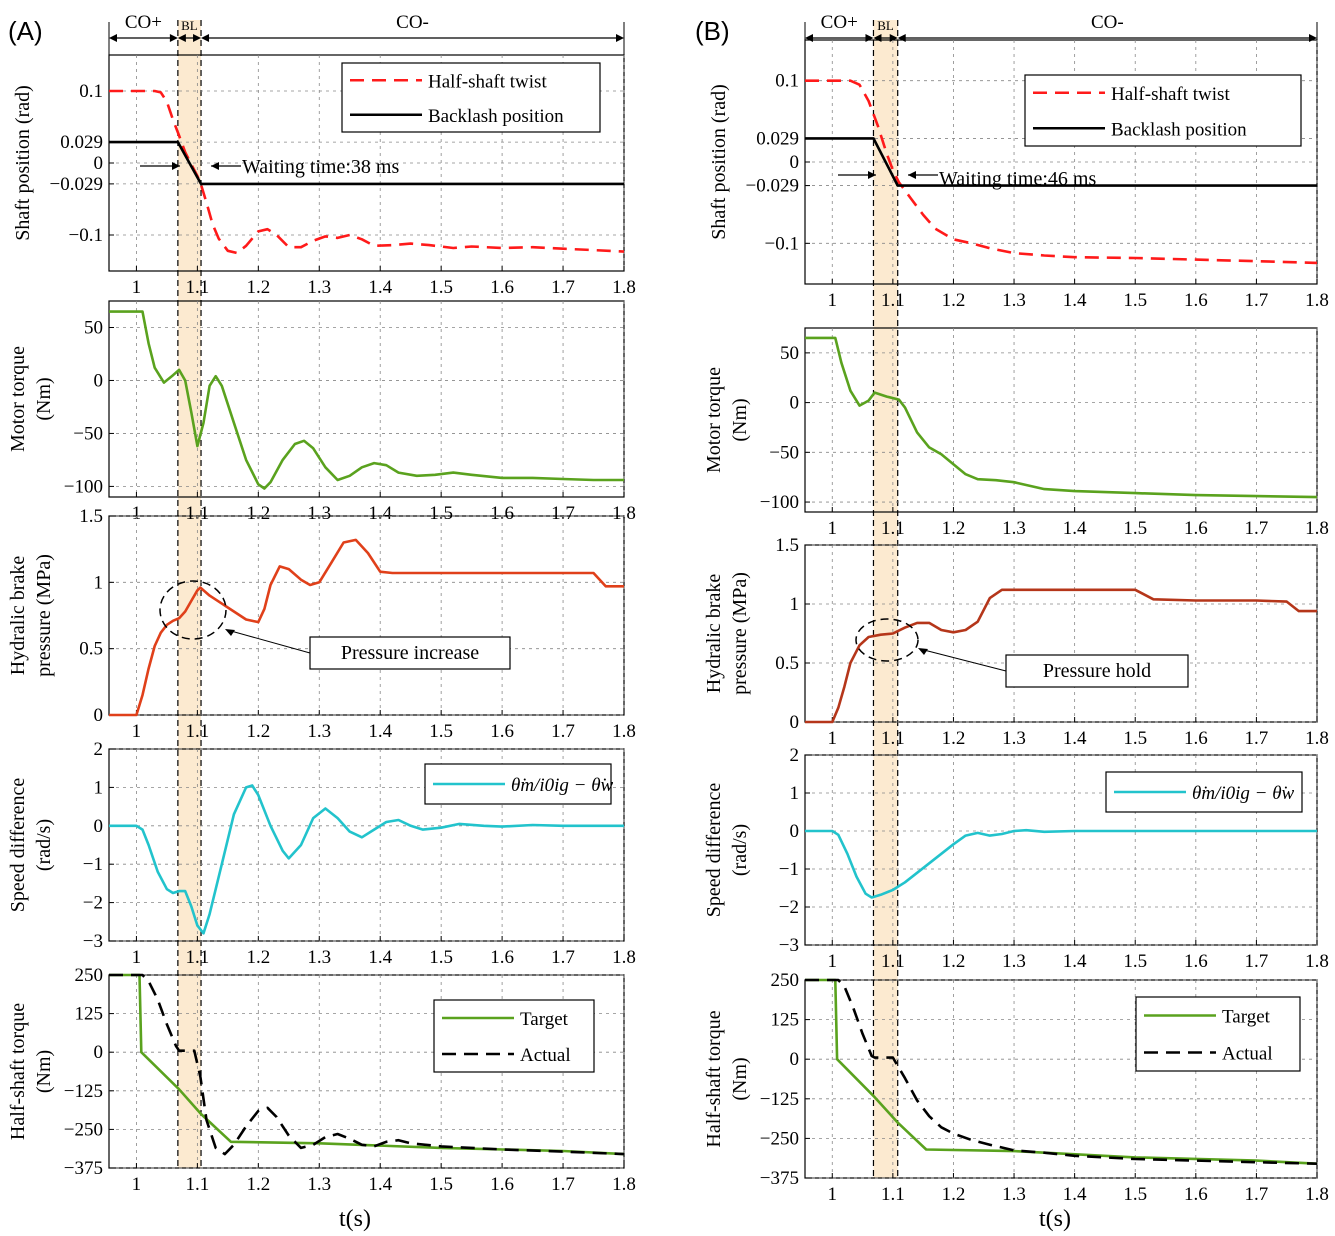  What do you see at coordinates (83, 486) in the screenshot?
I see `y-tick-label: −100` at bounding box center [83, 486].